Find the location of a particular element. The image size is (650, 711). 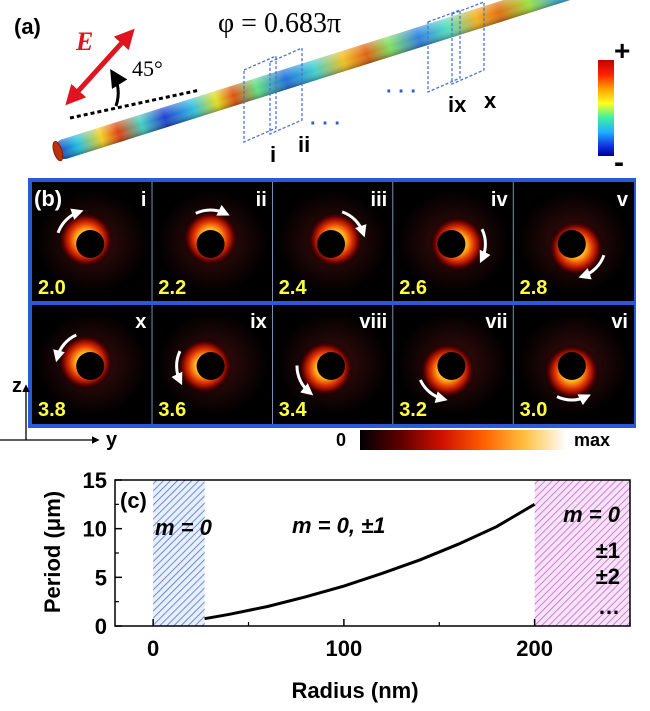

frame-roman-label: iii is located at coordinates (379, 200).